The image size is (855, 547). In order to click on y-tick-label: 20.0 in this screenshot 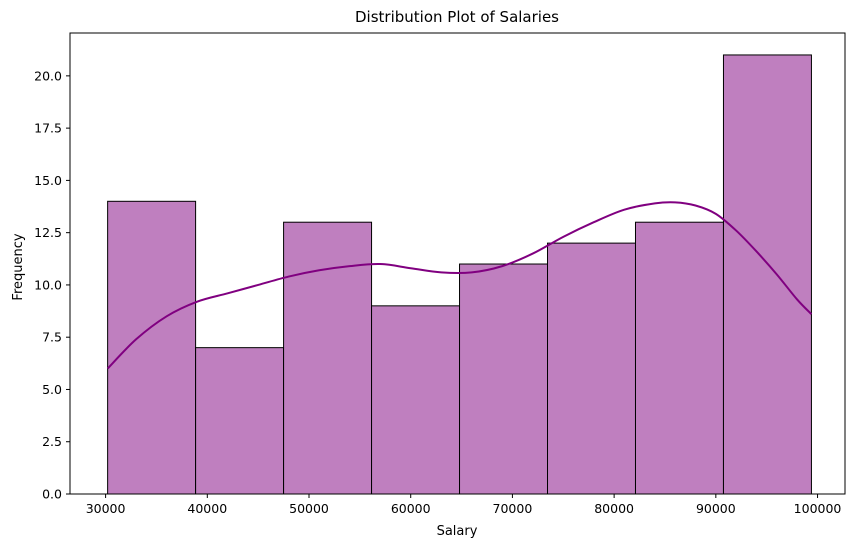, I will do `click(48, 75)`.